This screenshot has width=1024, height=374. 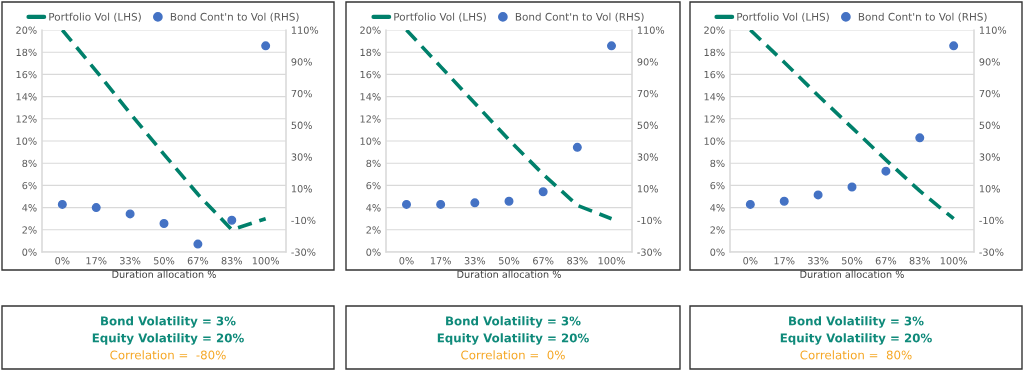 What do you see at coordinates (856, 355) in the screenshot?
I see `text: Correlation = 80%` at bounding box center [856, 355].